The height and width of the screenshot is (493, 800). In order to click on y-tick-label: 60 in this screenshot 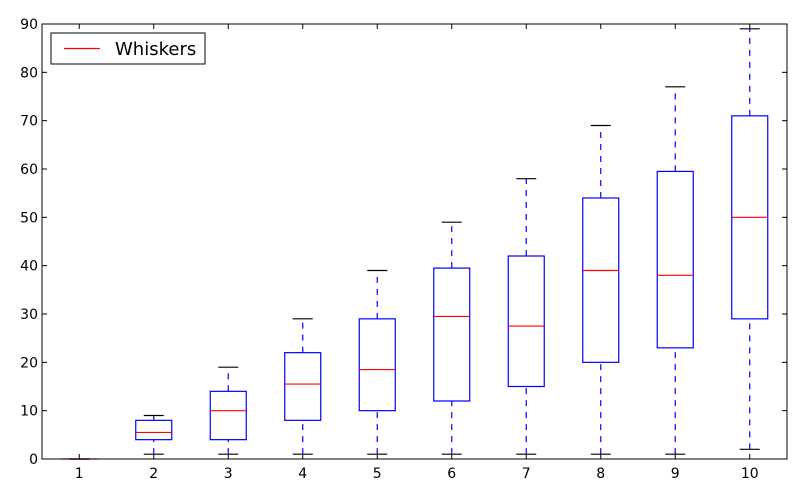, I will do `click(29, 170)`.